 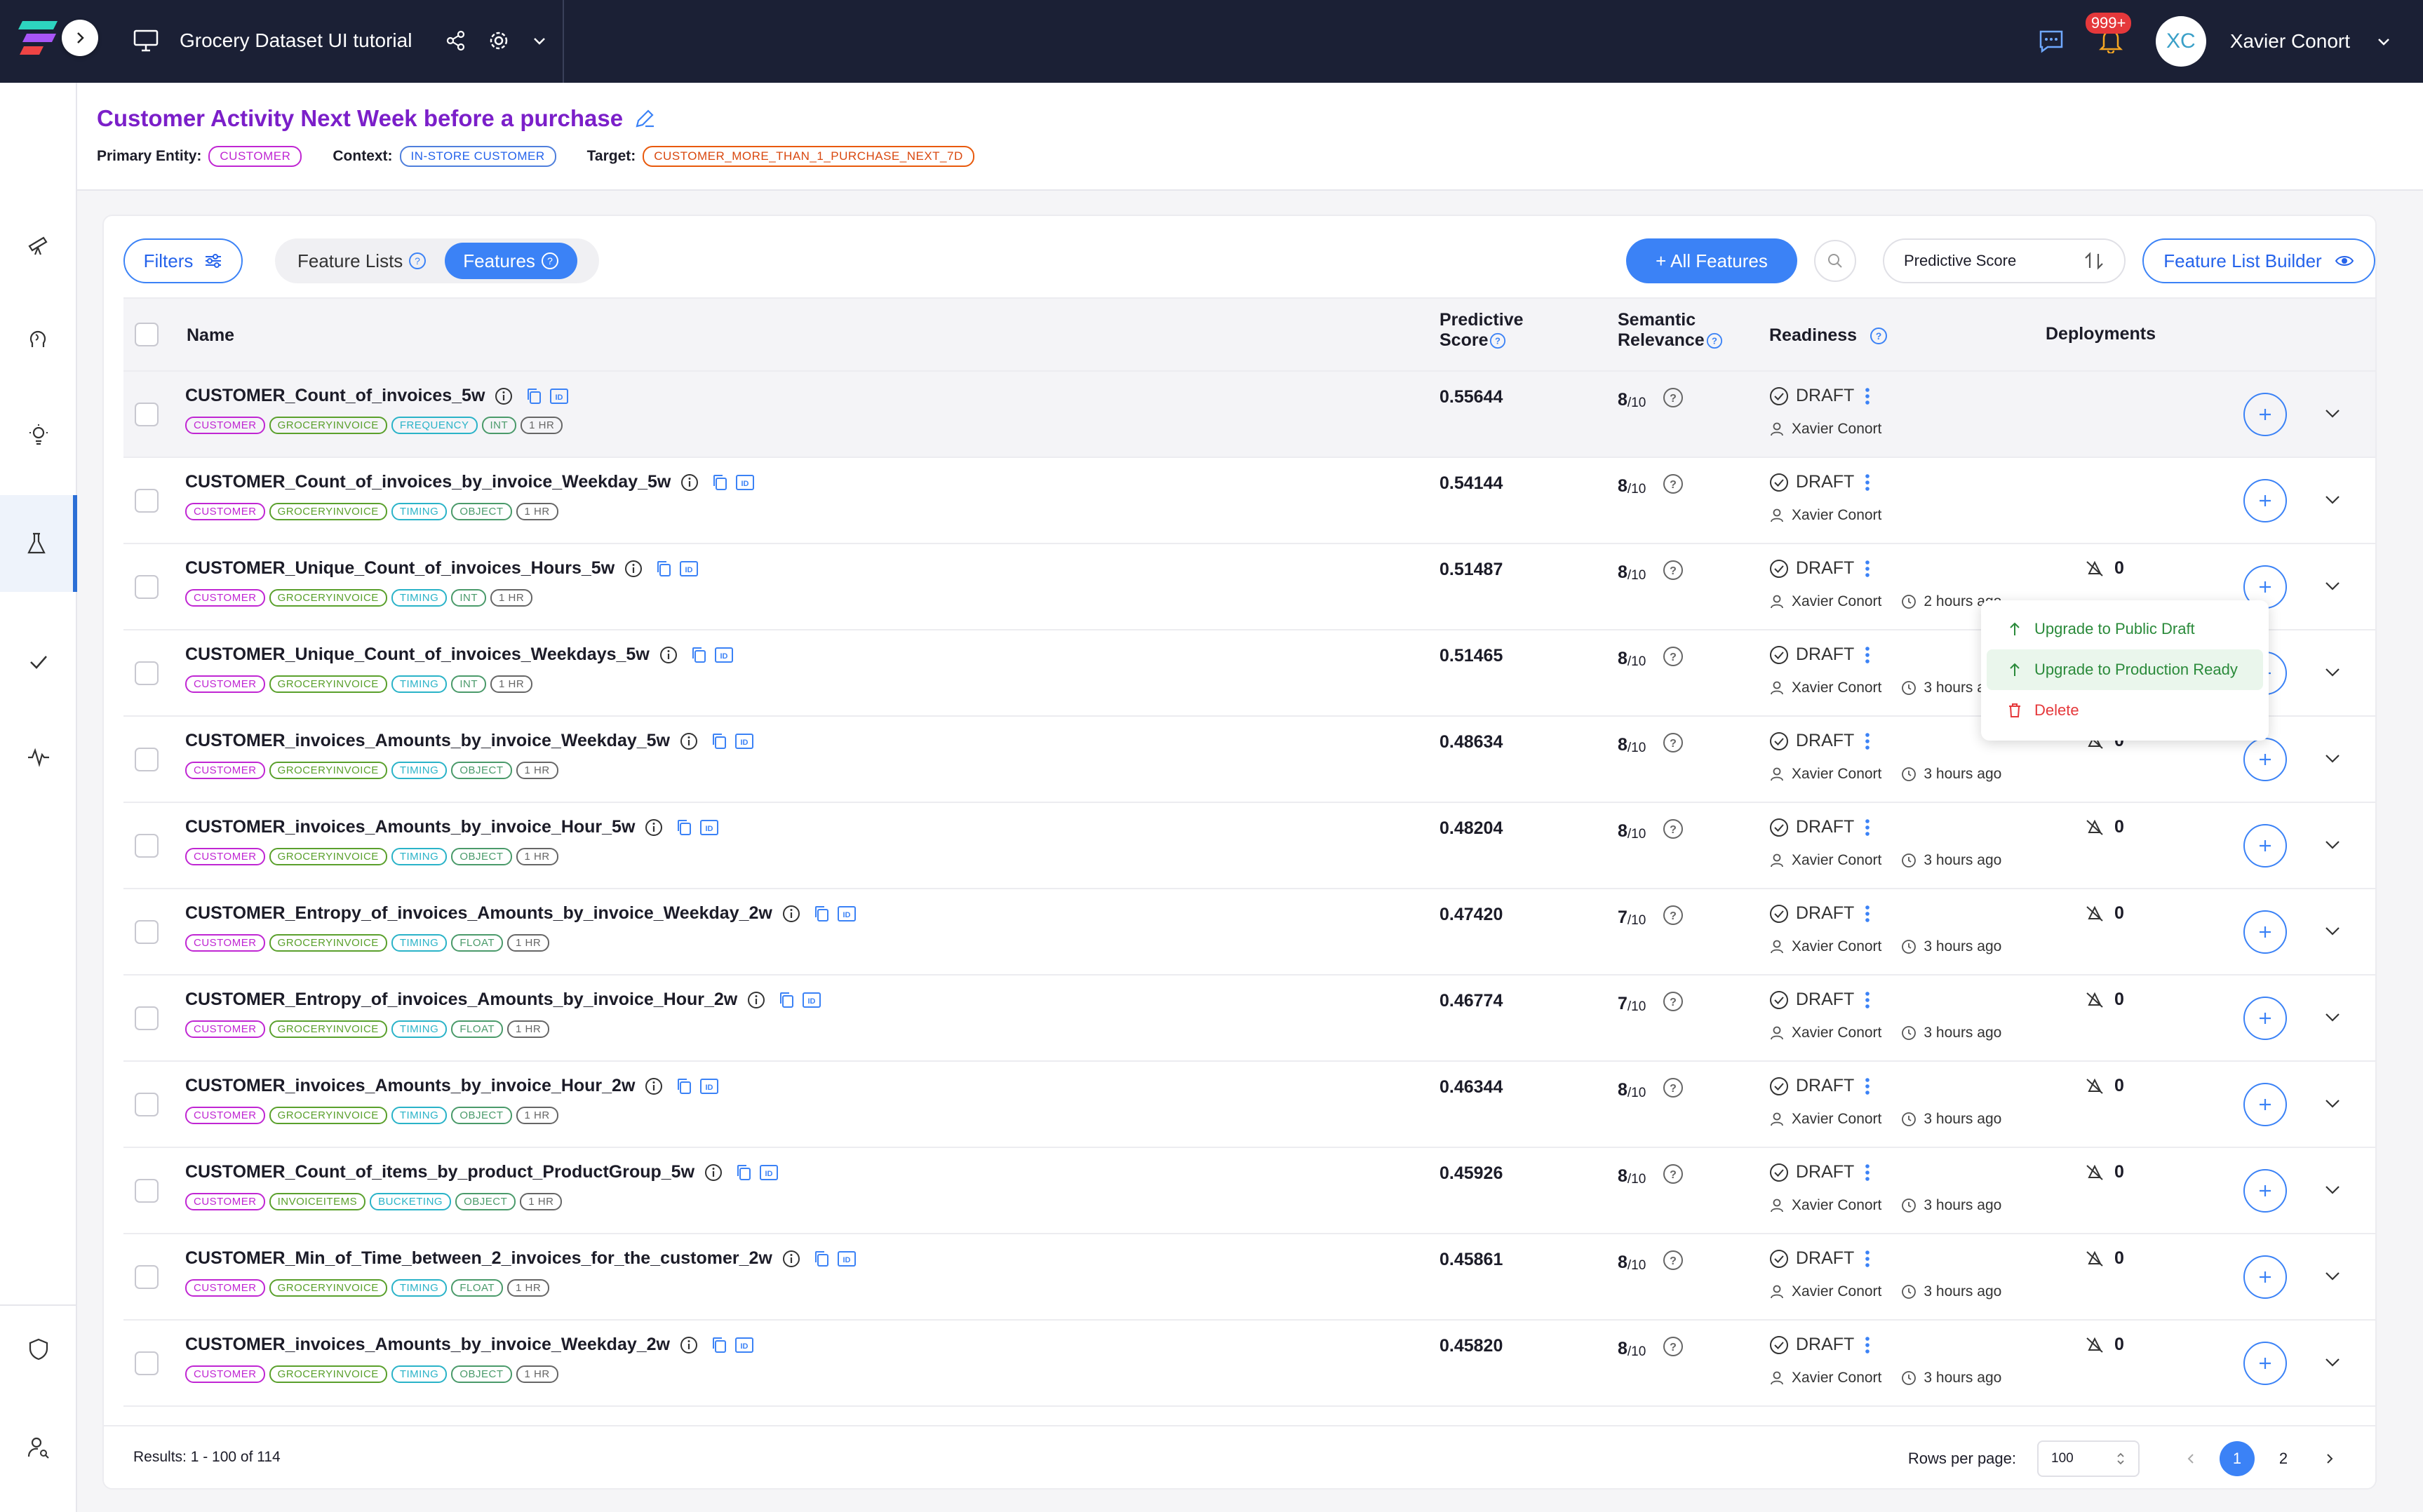 I want to click on column-semantic-relevance: Semantic Relevance ?, so click(x=1671, y=330).